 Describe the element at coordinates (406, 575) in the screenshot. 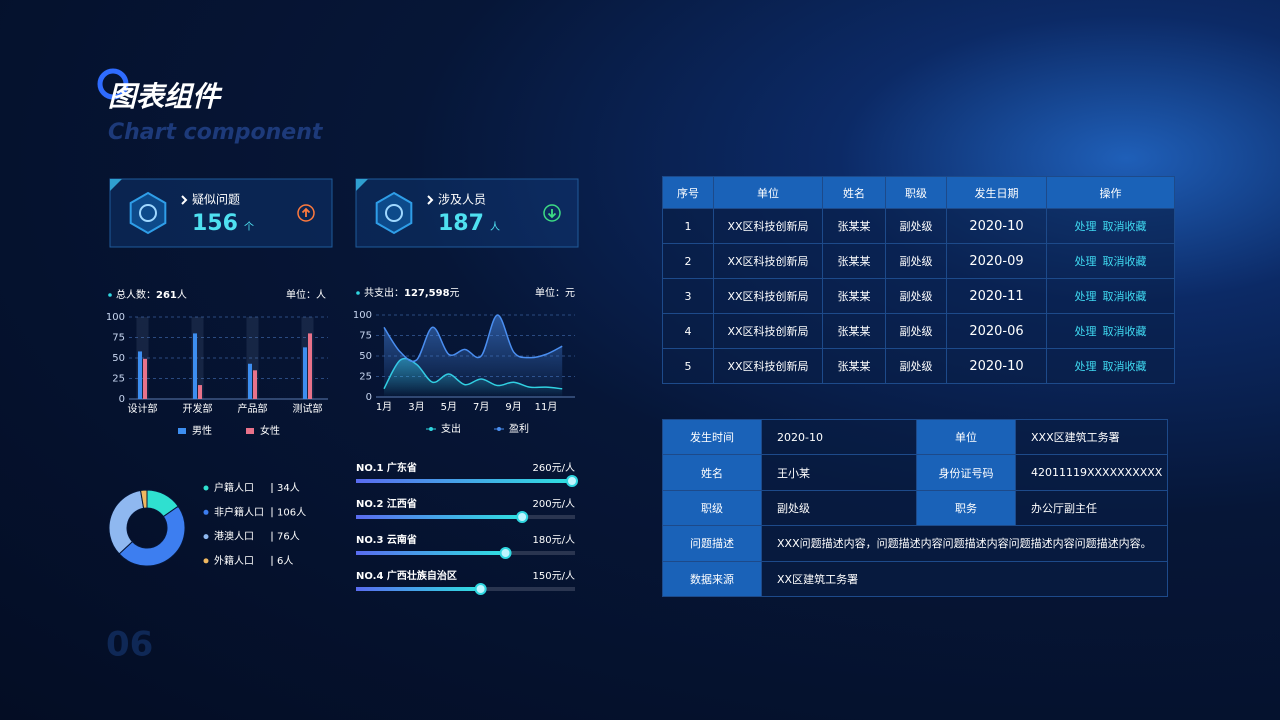

I see `rank-label: NO.4 广西壮族自治区` at that location.